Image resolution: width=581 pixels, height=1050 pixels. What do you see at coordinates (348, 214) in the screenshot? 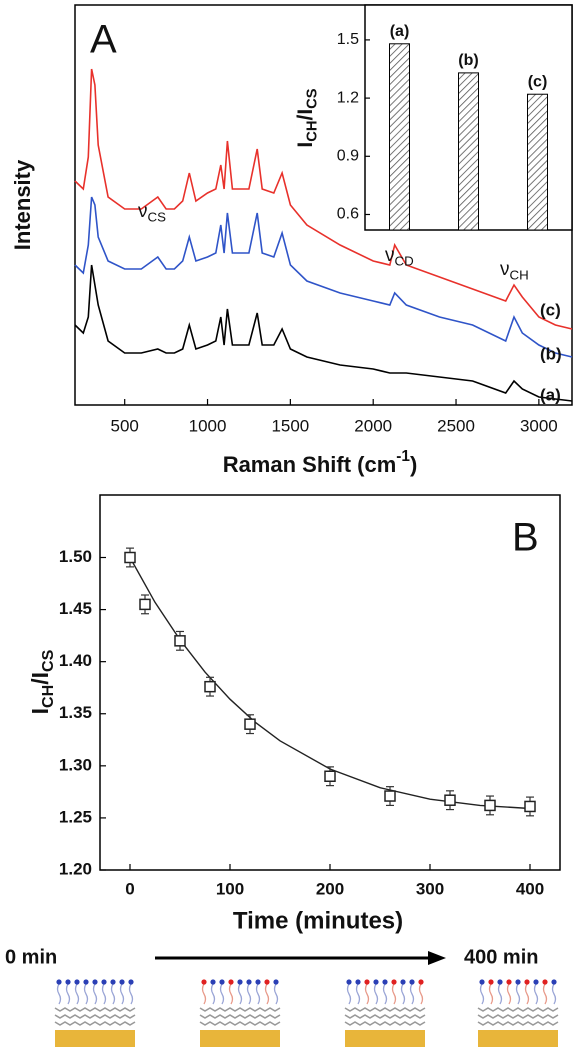
I see `inset-y-tick-label: 0.6` at bounding box center [348, 214].